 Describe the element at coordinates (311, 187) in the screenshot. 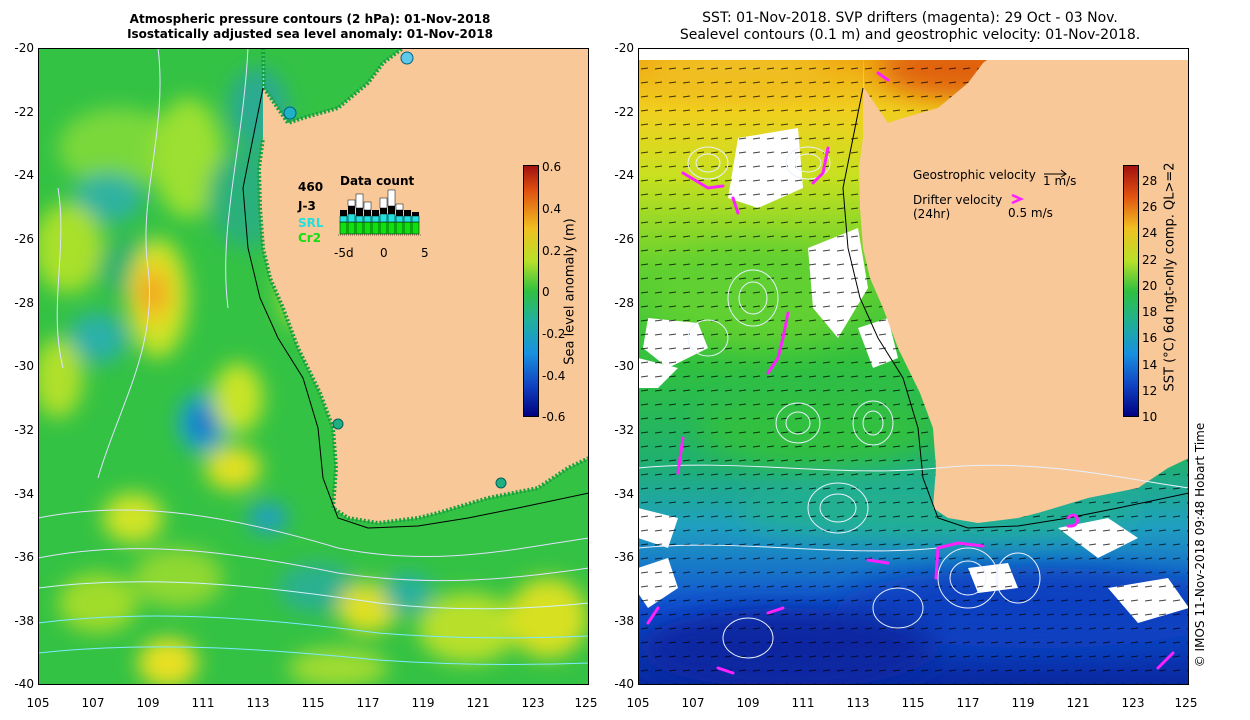

I see `data-count-total: 460` at that location.